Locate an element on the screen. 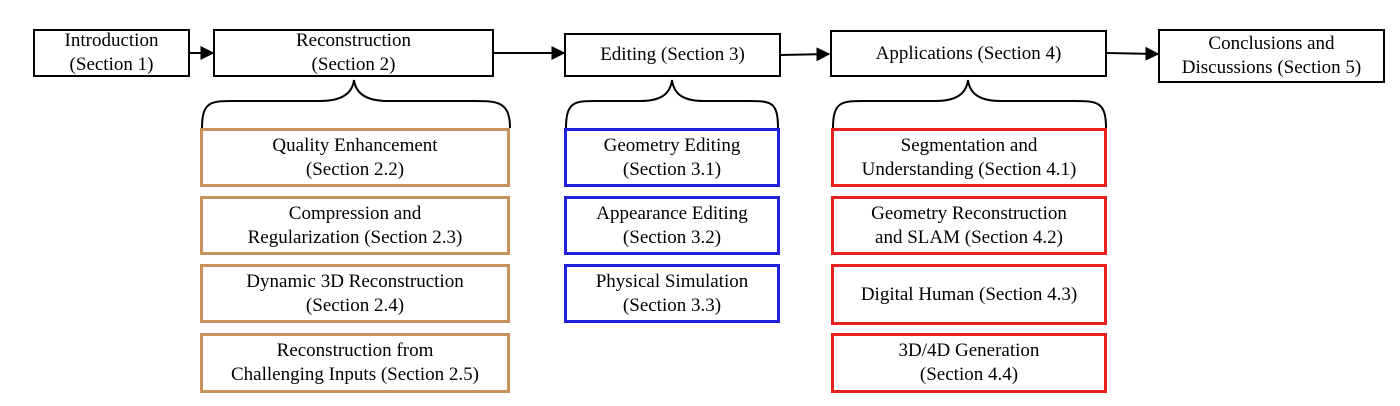 The width and height of the screenshot is (1400, 406). digital-human-box: Digital Human (Section 4.3) is located at coordinates (969, 294).